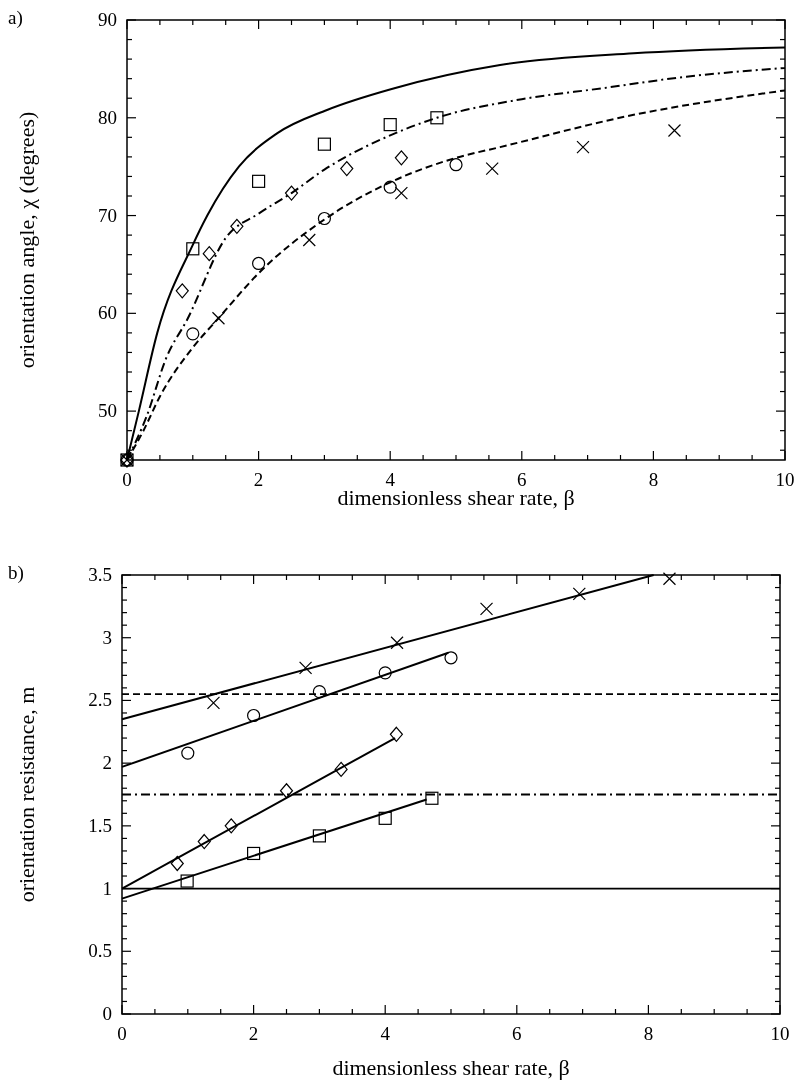 This screenshot has width=795, height=1092. Describe the element at coordinates (26, 794) in the screenshot. I see `y-axis-title: orientation resistance, m` at that location.